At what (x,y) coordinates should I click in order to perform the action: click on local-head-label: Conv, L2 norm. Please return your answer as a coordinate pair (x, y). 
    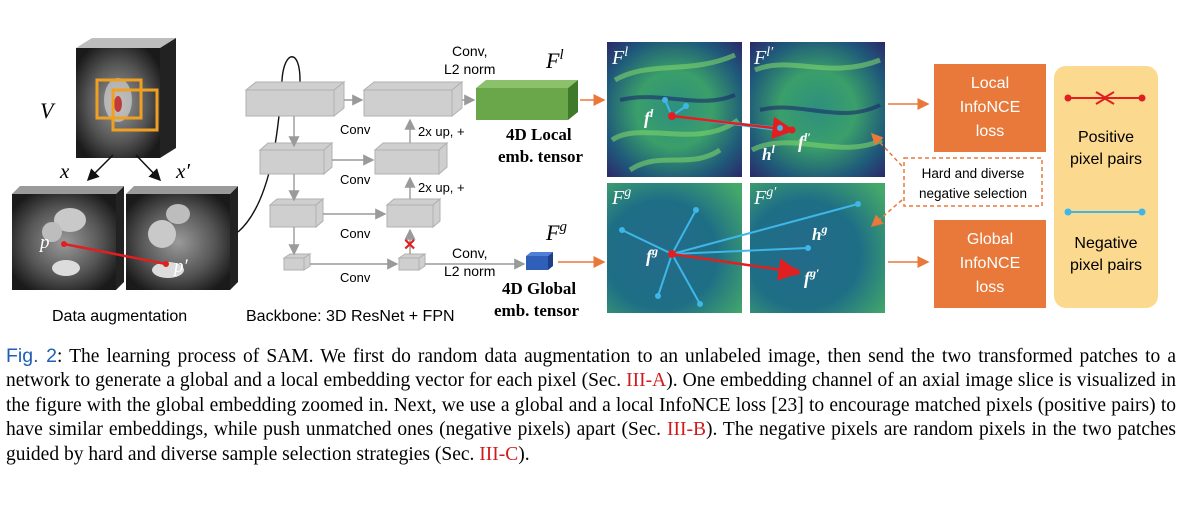
    Looking at the image, I should click on (469, 60).